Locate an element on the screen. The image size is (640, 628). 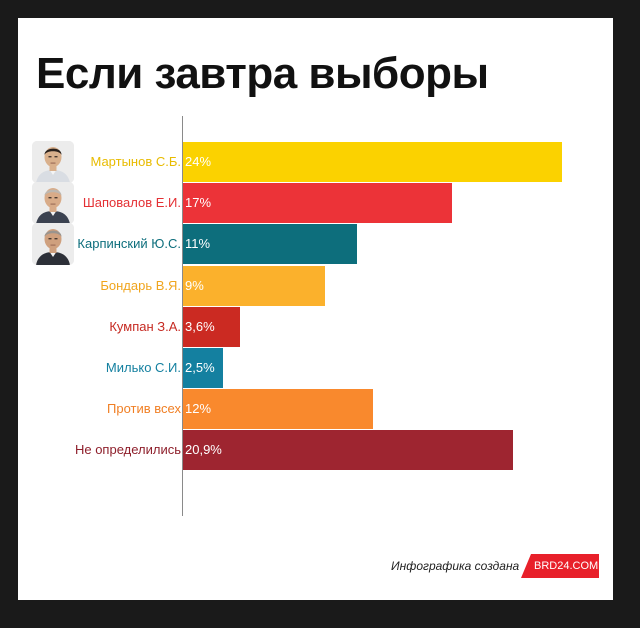
avatar-karpinsky is located at coordinates (53, 244).